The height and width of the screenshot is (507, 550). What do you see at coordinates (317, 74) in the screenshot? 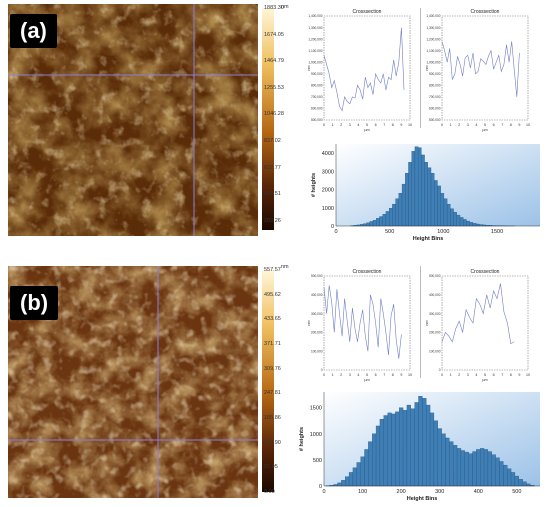
I see `y-tick-label: 900,000` at bounding box center [317, 74].